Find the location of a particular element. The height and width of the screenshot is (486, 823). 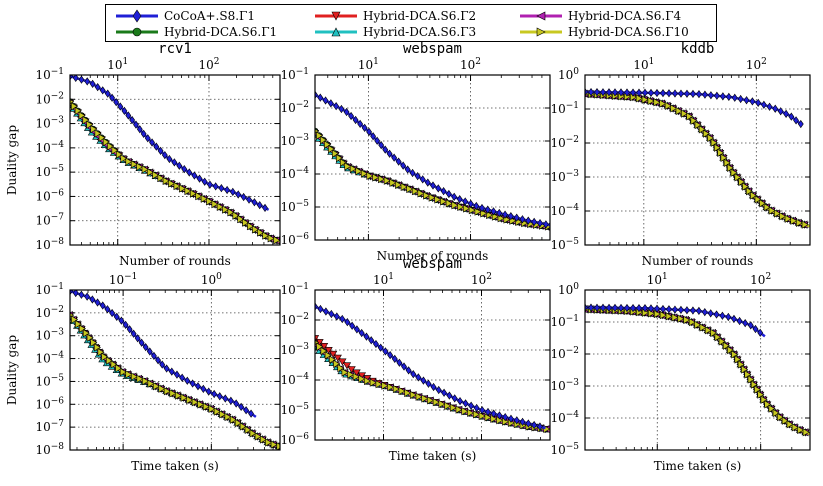

y-tick-label: 10⁻⁶ is located at coordinates (294, 439).